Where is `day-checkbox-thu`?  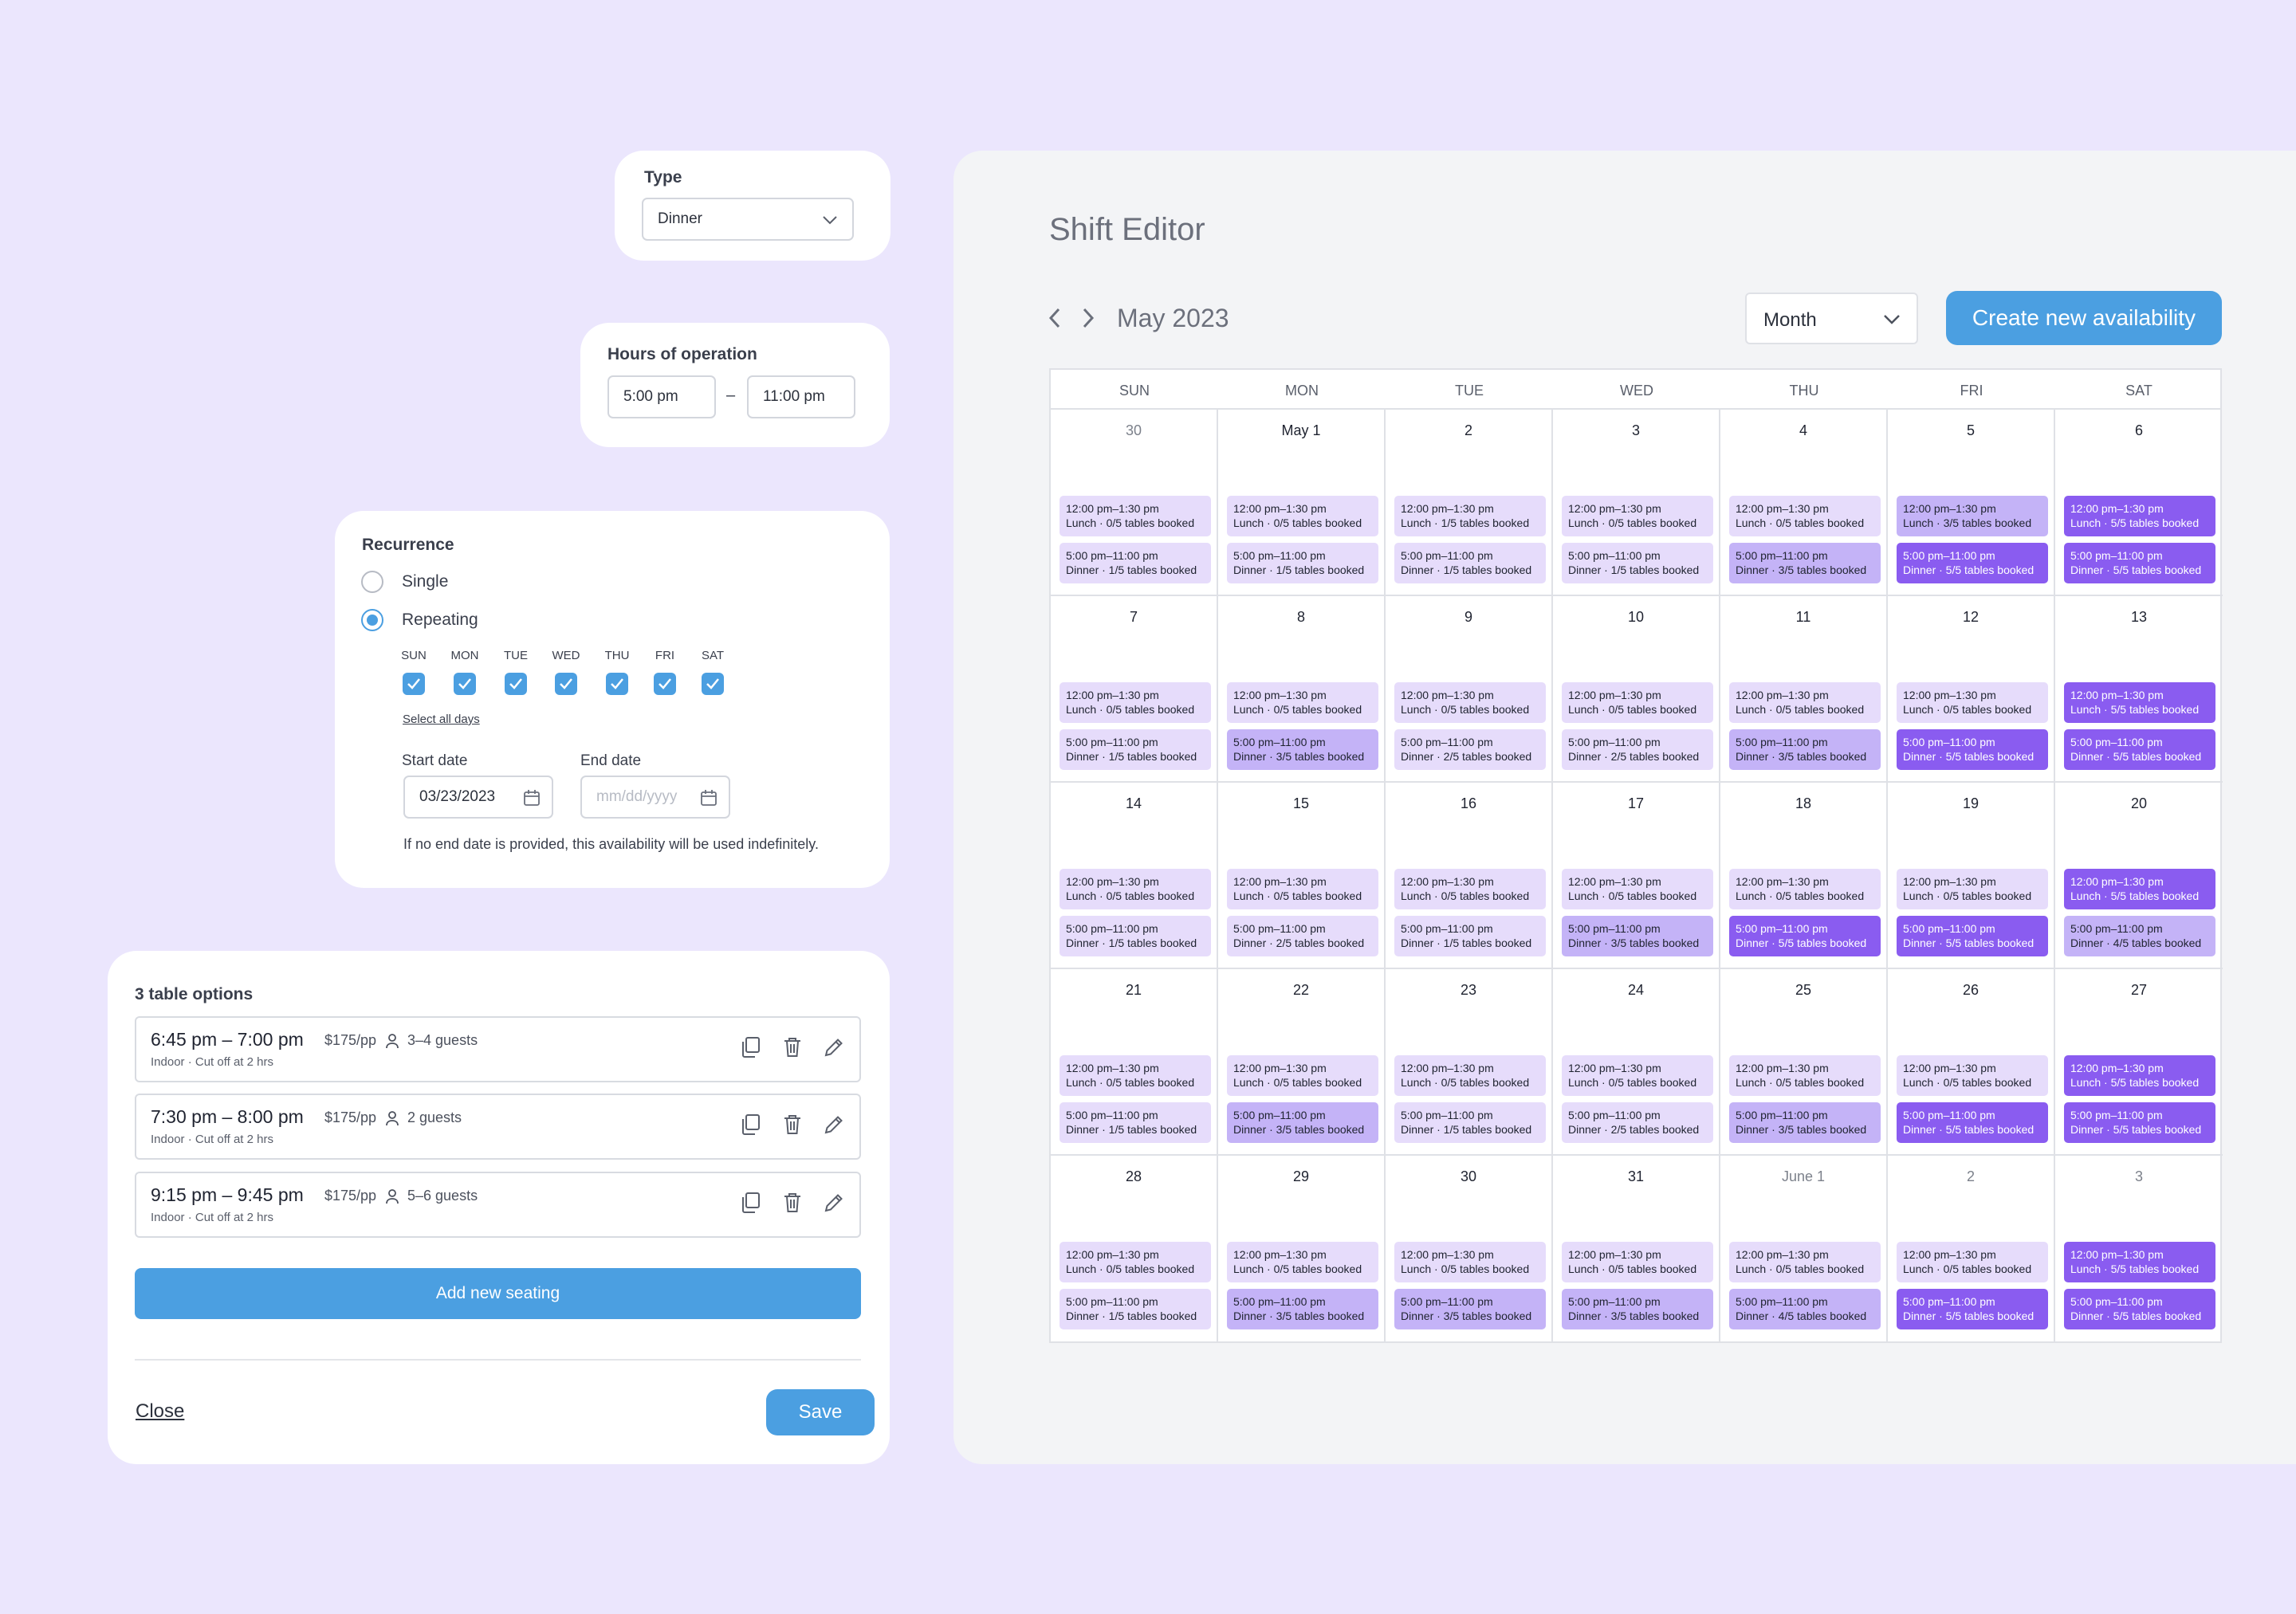
day-checkbox-thu is located at coordinates (617, 684).